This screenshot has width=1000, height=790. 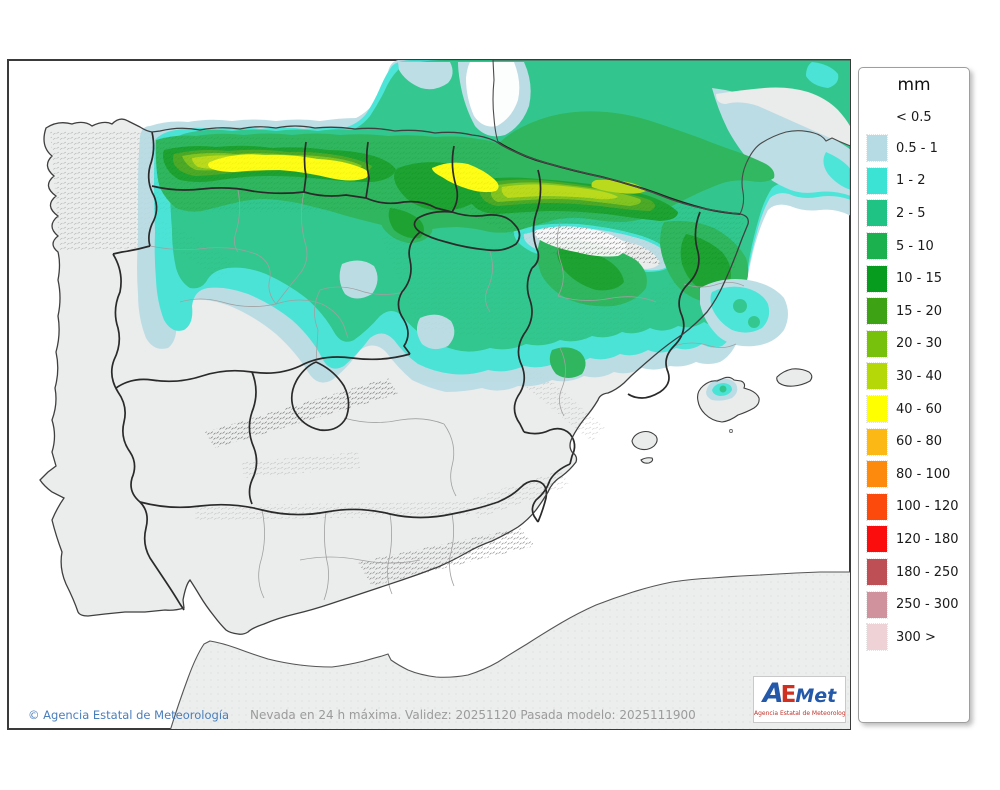 I want to click on legend-range-label: 0.5 - 1, so click(x=917, y=148).